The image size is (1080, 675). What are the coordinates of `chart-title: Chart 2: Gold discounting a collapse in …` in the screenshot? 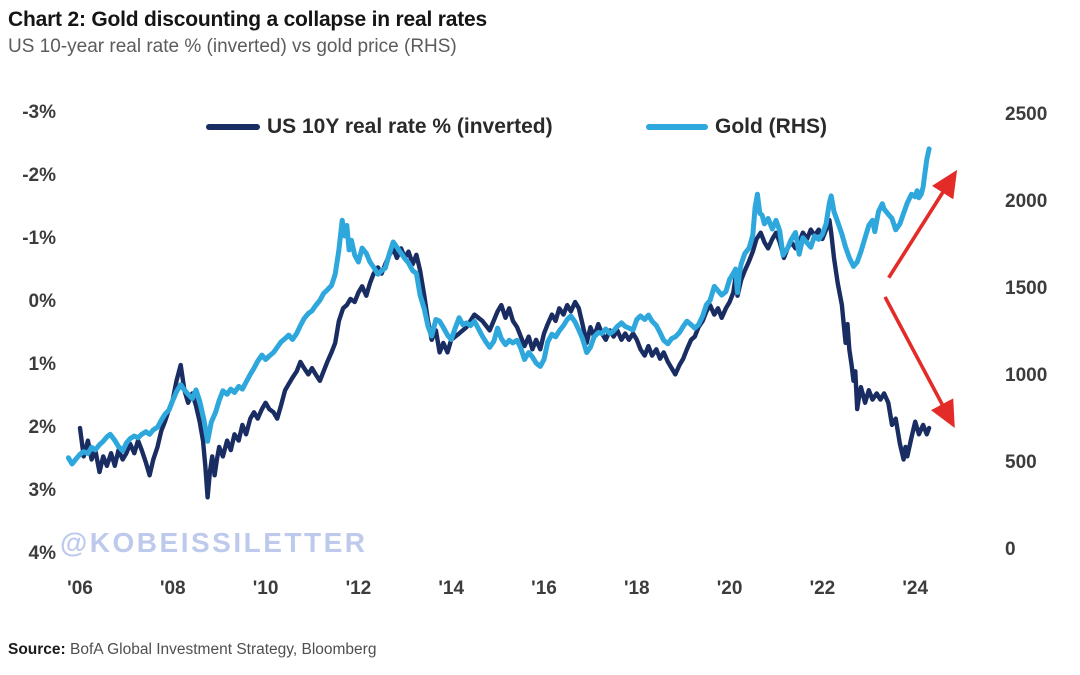 It's located at (247, 19).